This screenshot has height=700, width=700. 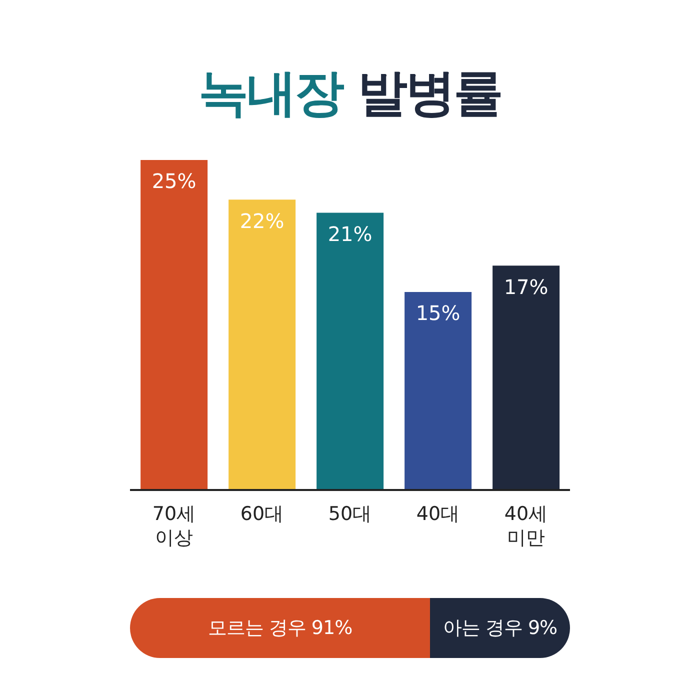 I want to click on data-label: 17%, so click(x=526, y=286).